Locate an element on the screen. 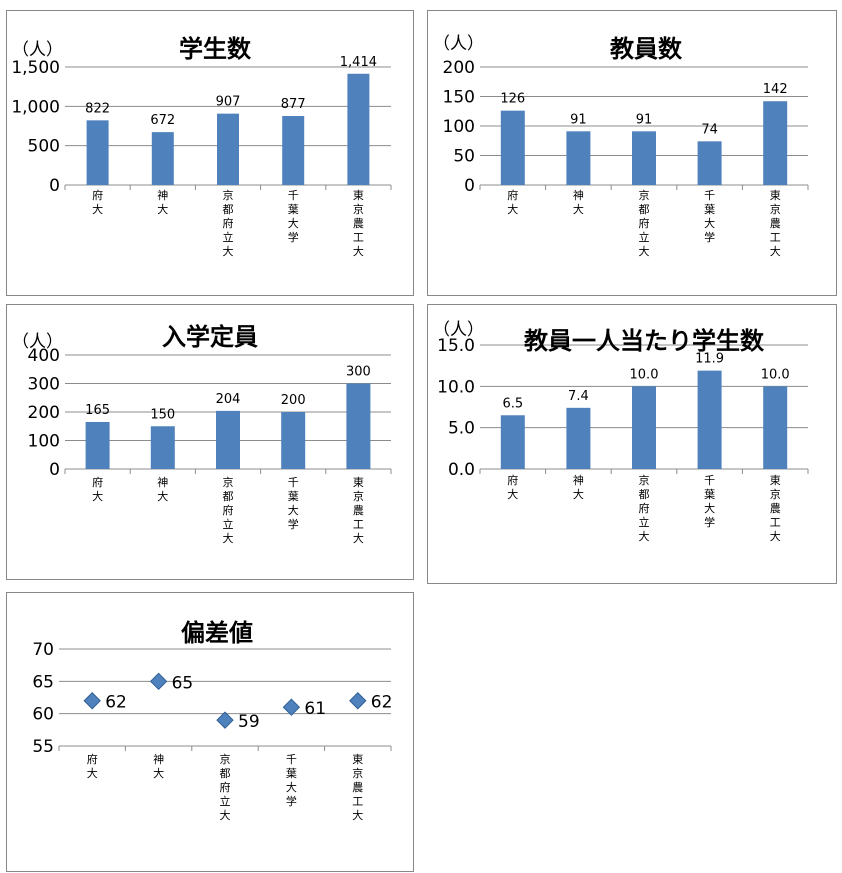 Image resolution: width=842 pixels, height=873 pixels. data-label: 200 is located at coordinates (293, 400).